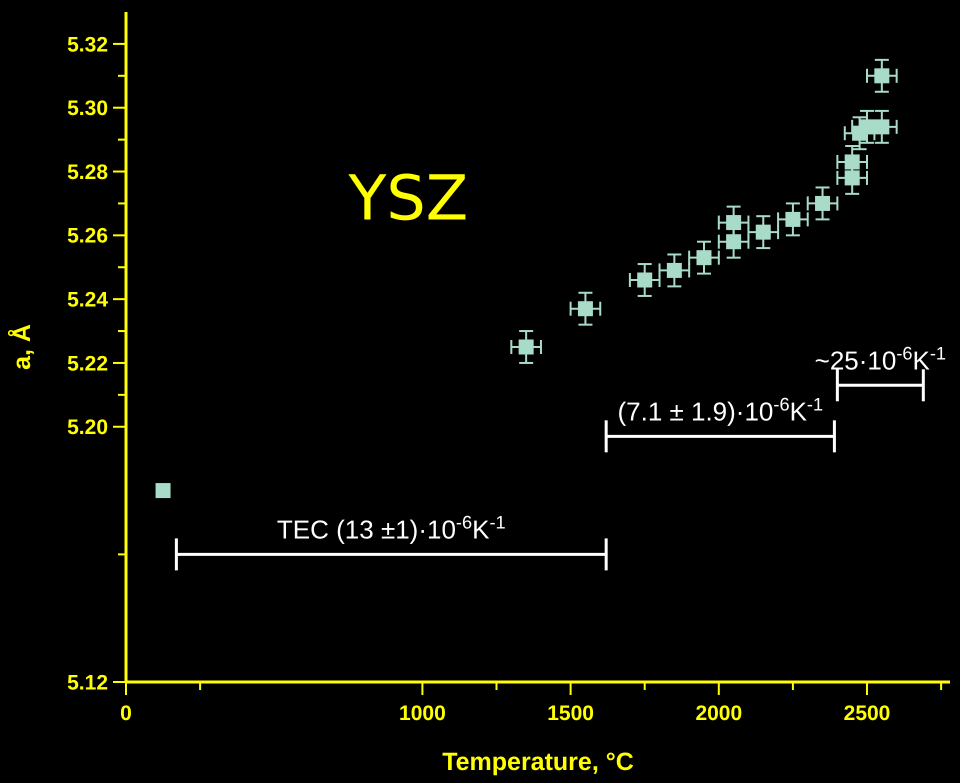 The image size is (960, 783). Describe the element at coordinates (87, 172) in the screenshot. I see `y-tick-label: 5.28` at that location.